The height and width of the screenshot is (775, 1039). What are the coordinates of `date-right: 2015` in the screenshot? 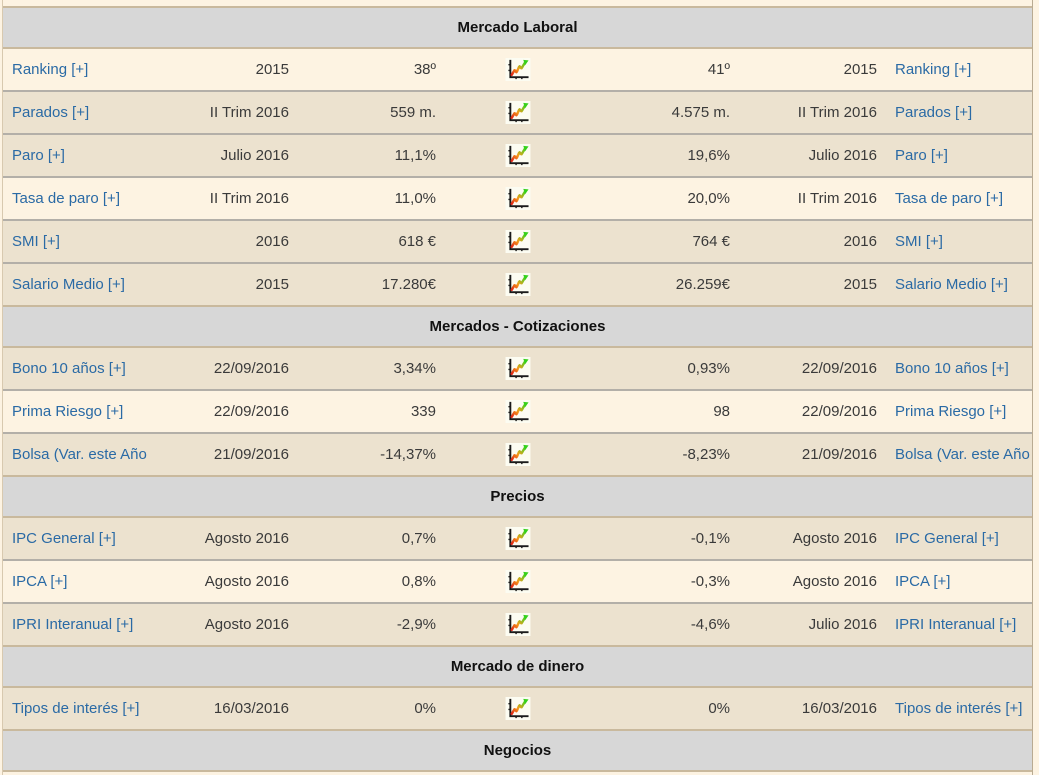 It's located at (811, 284).